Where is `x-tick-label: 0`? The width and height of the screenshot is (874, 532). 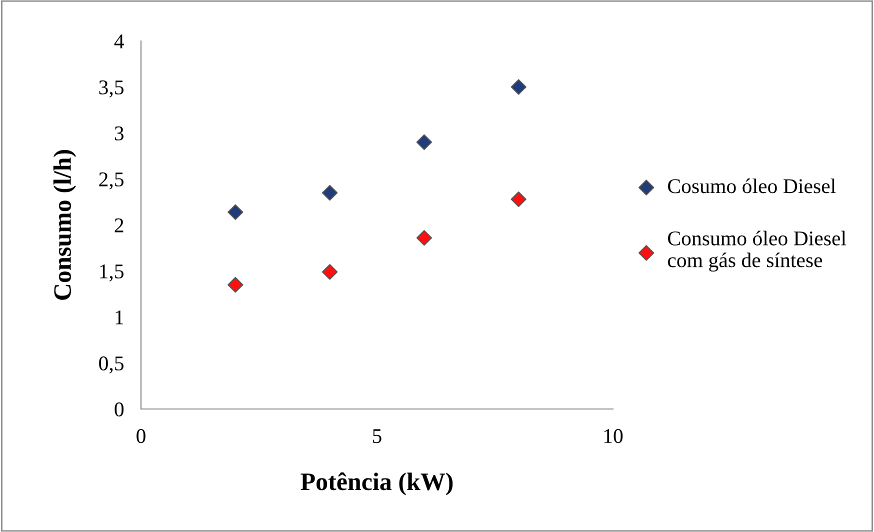 x-tick-label: 0 is located at coordinates (141, 436).